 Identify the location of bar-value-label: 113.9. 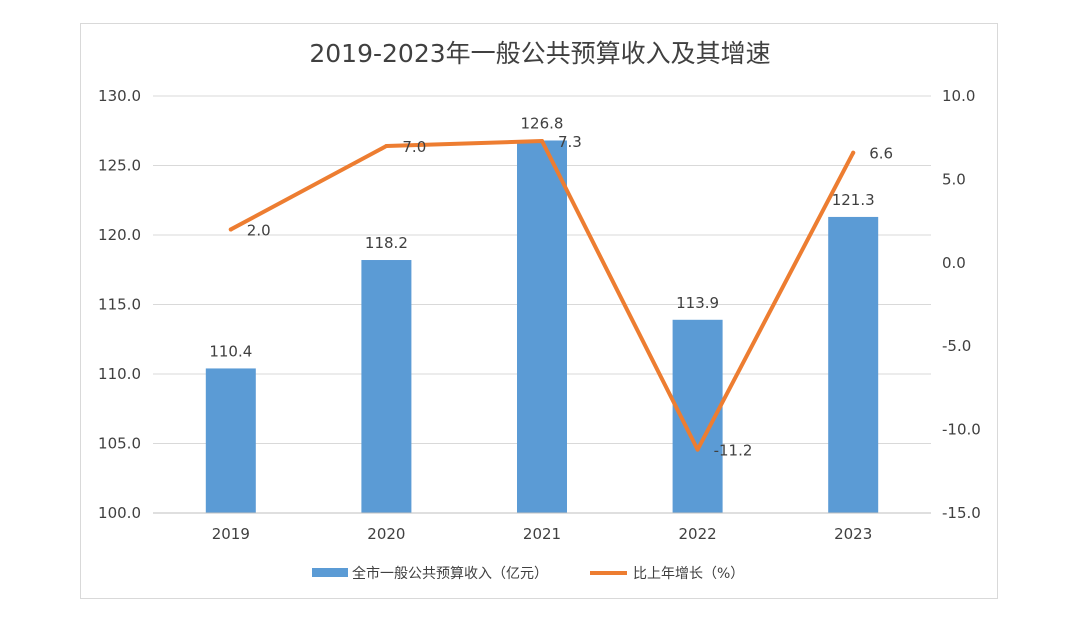
(697, 303).